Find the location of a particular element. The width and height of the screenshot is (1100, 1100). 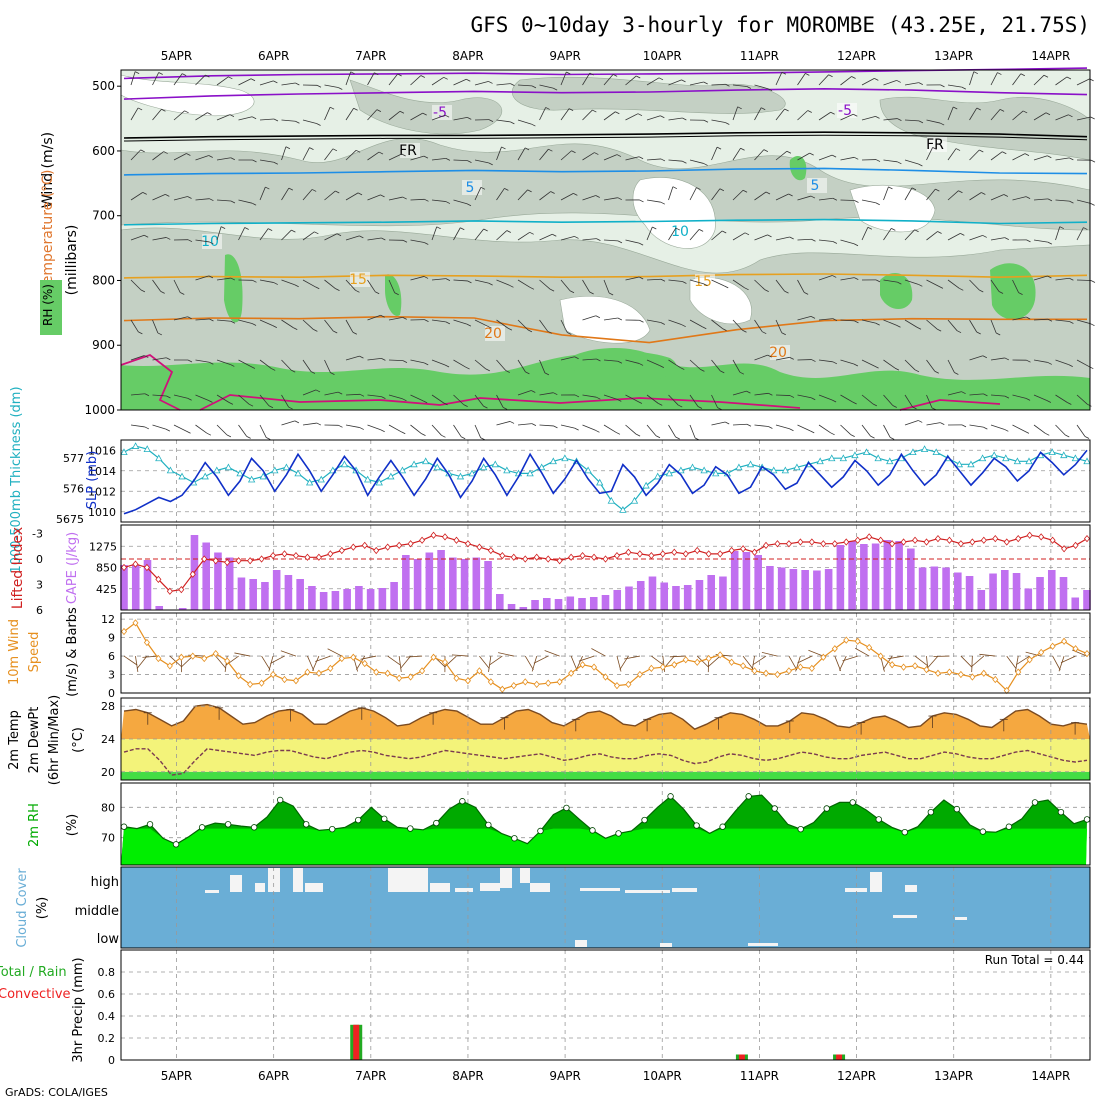

precip-tick-label: 0.8 is located at coordinates (107, 972).